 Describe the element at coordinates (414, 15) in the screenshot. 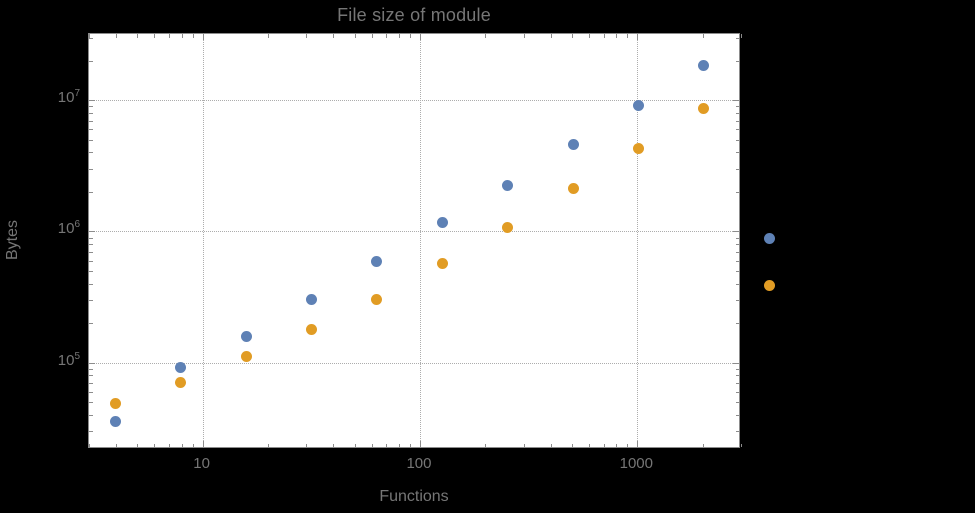

I see `chart-title: File size of module` at that location.